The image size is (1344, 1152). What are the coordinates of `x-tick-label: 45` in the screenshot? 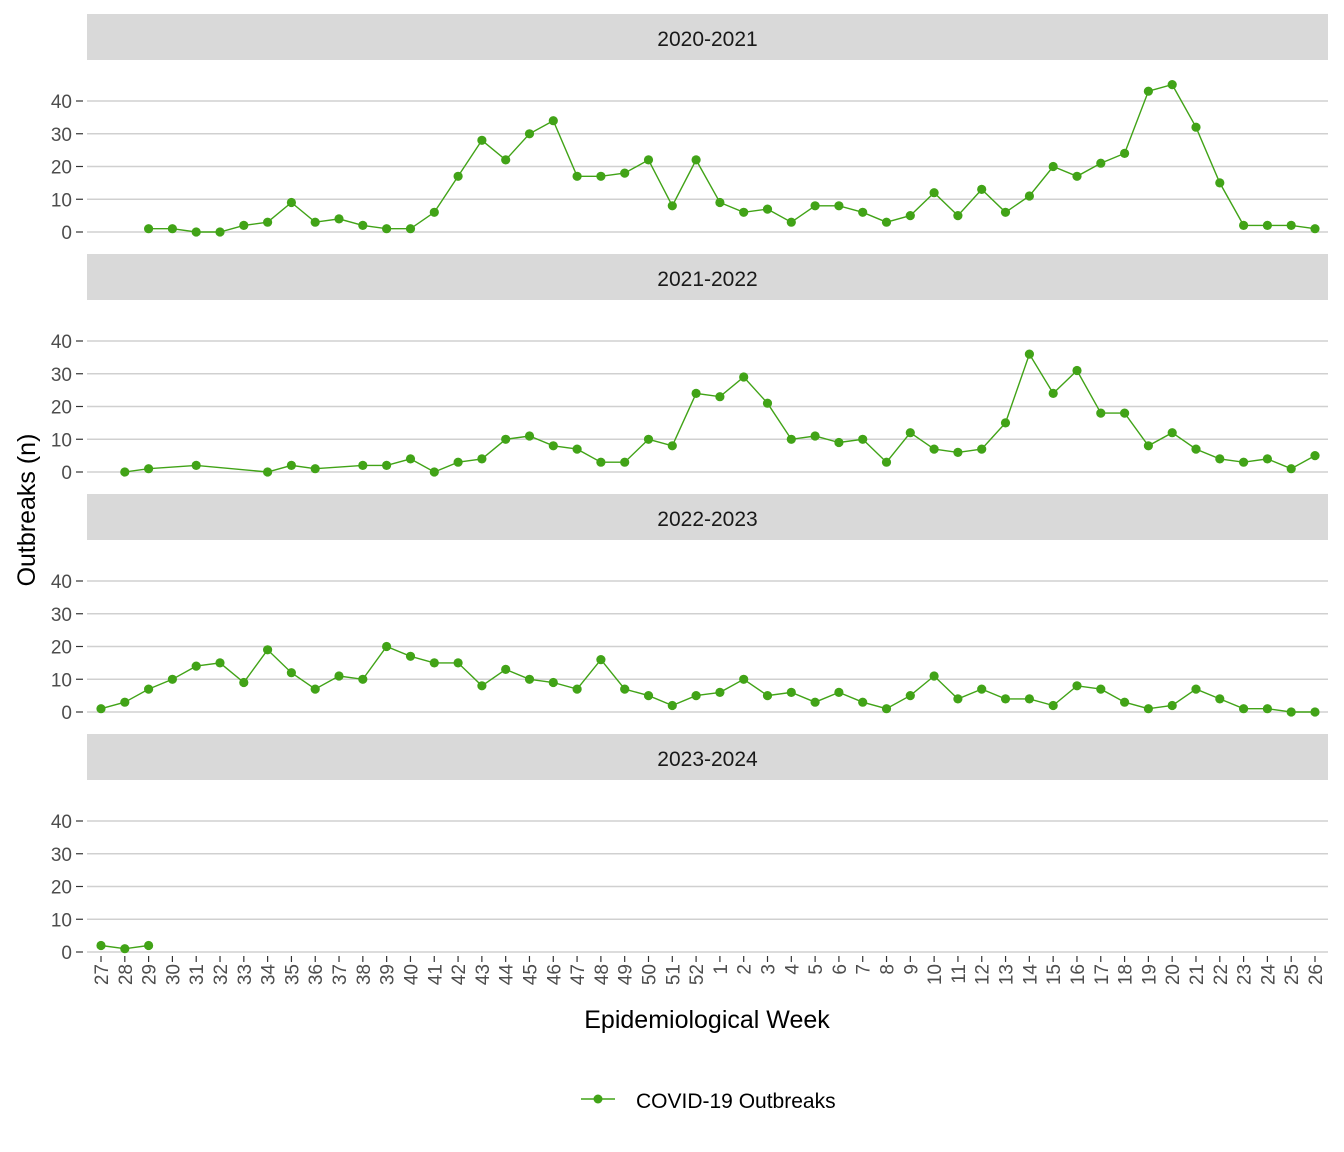 It's located at (531, 974).